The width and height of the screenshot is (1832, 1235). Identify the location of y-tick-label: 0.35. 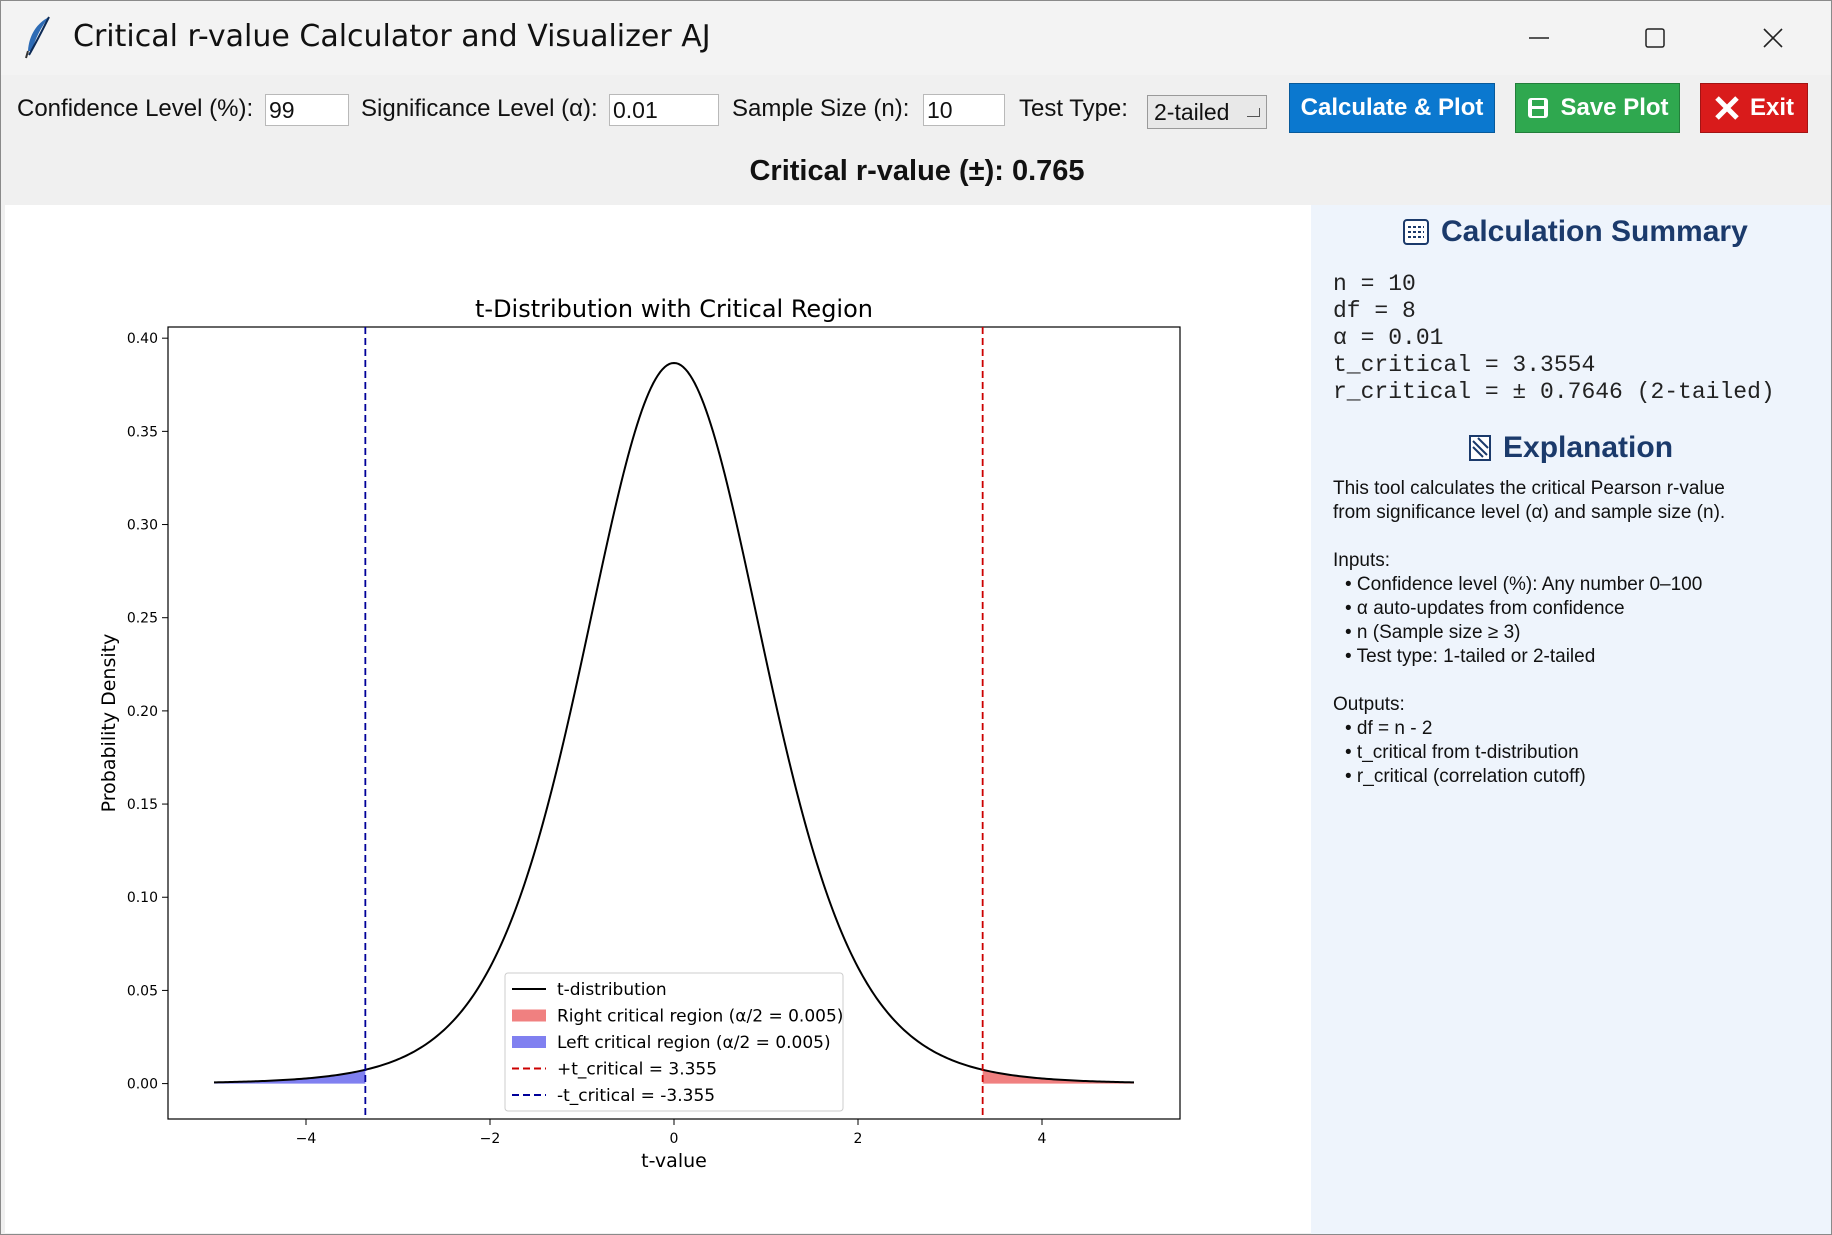
(142, 432).